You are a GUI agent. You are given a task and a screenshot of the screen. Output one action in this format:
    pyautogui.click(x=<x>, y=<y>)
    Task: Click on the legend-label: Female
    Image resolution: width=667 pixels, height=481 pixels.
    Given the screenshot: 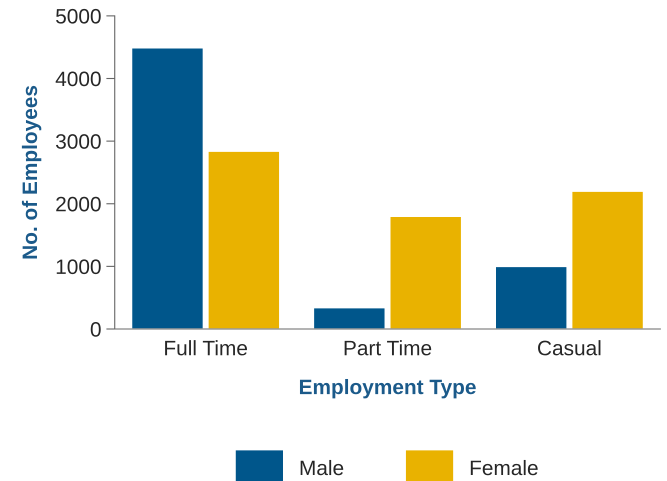 What is the action you would take?
    pyautogui.click(x=504, y=468)
    